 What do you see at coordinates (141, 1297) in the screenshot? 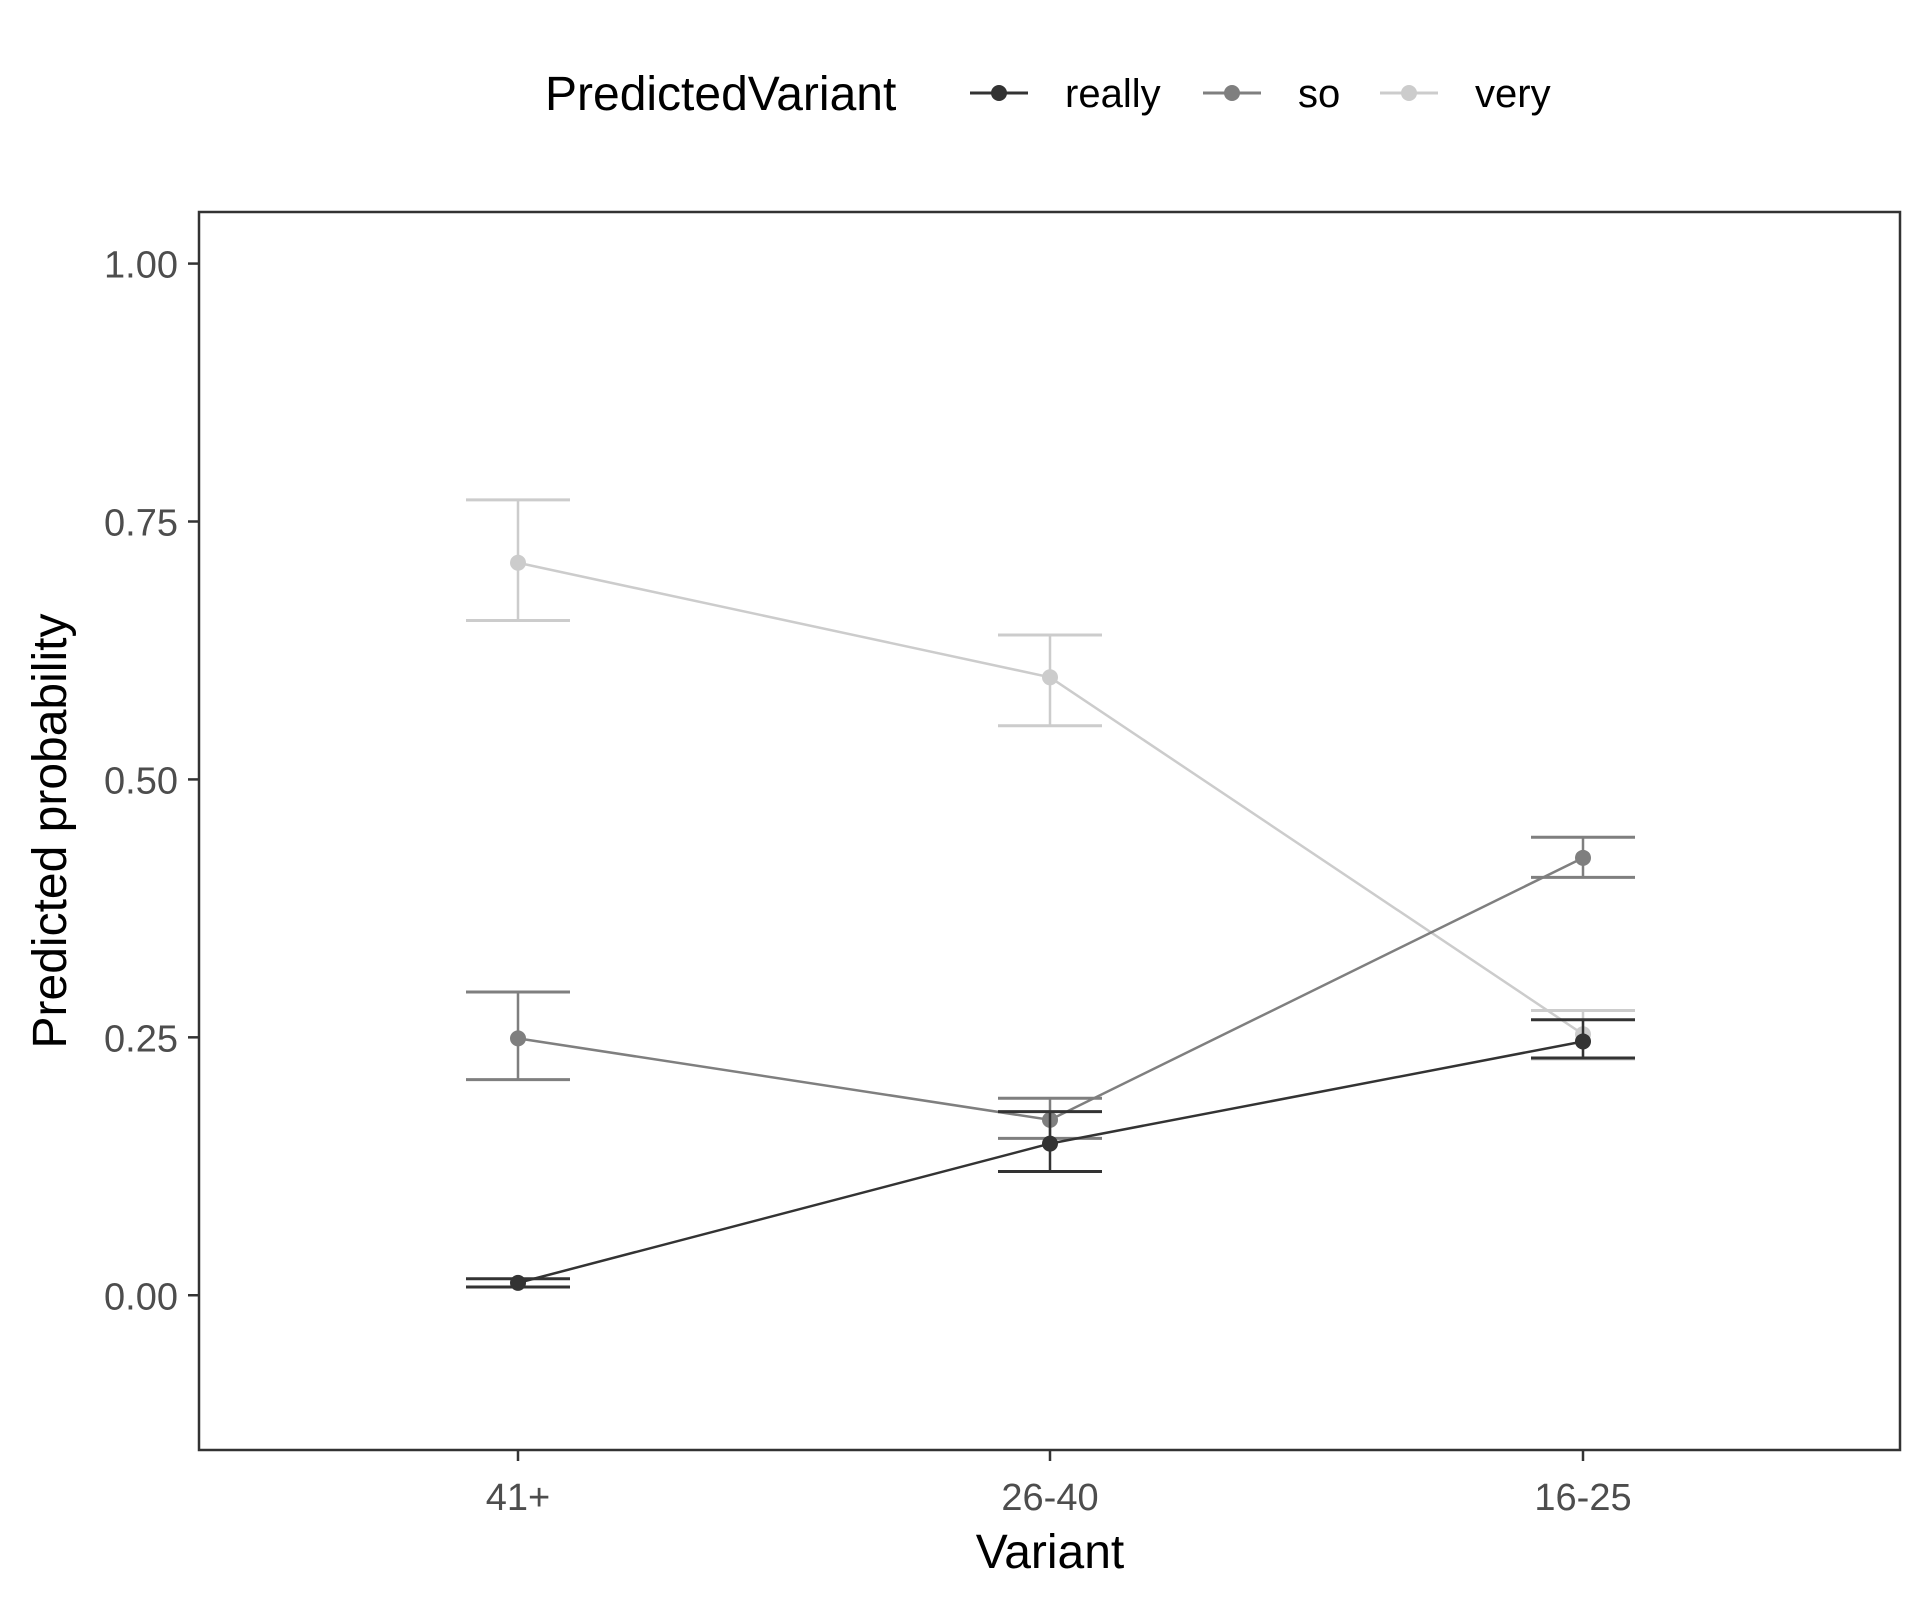
I see `y-tick-label: 0.00` at bounding box center [141, 1297].